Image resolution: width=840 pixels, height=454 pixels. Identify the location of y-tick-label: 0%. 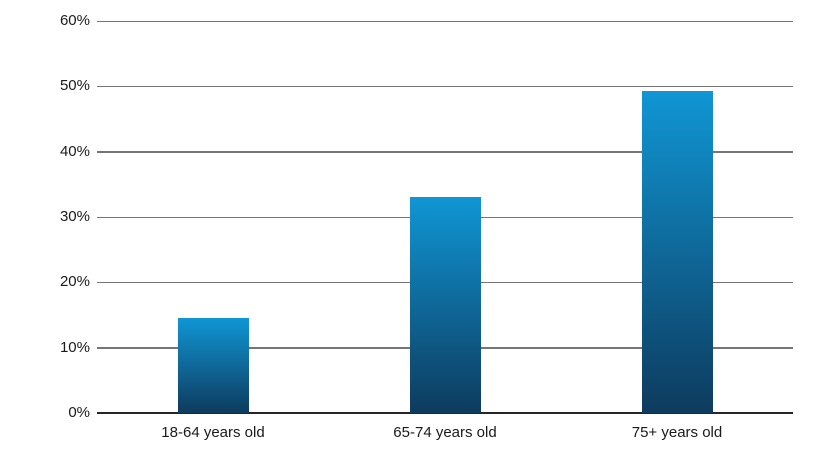
(79, 412).